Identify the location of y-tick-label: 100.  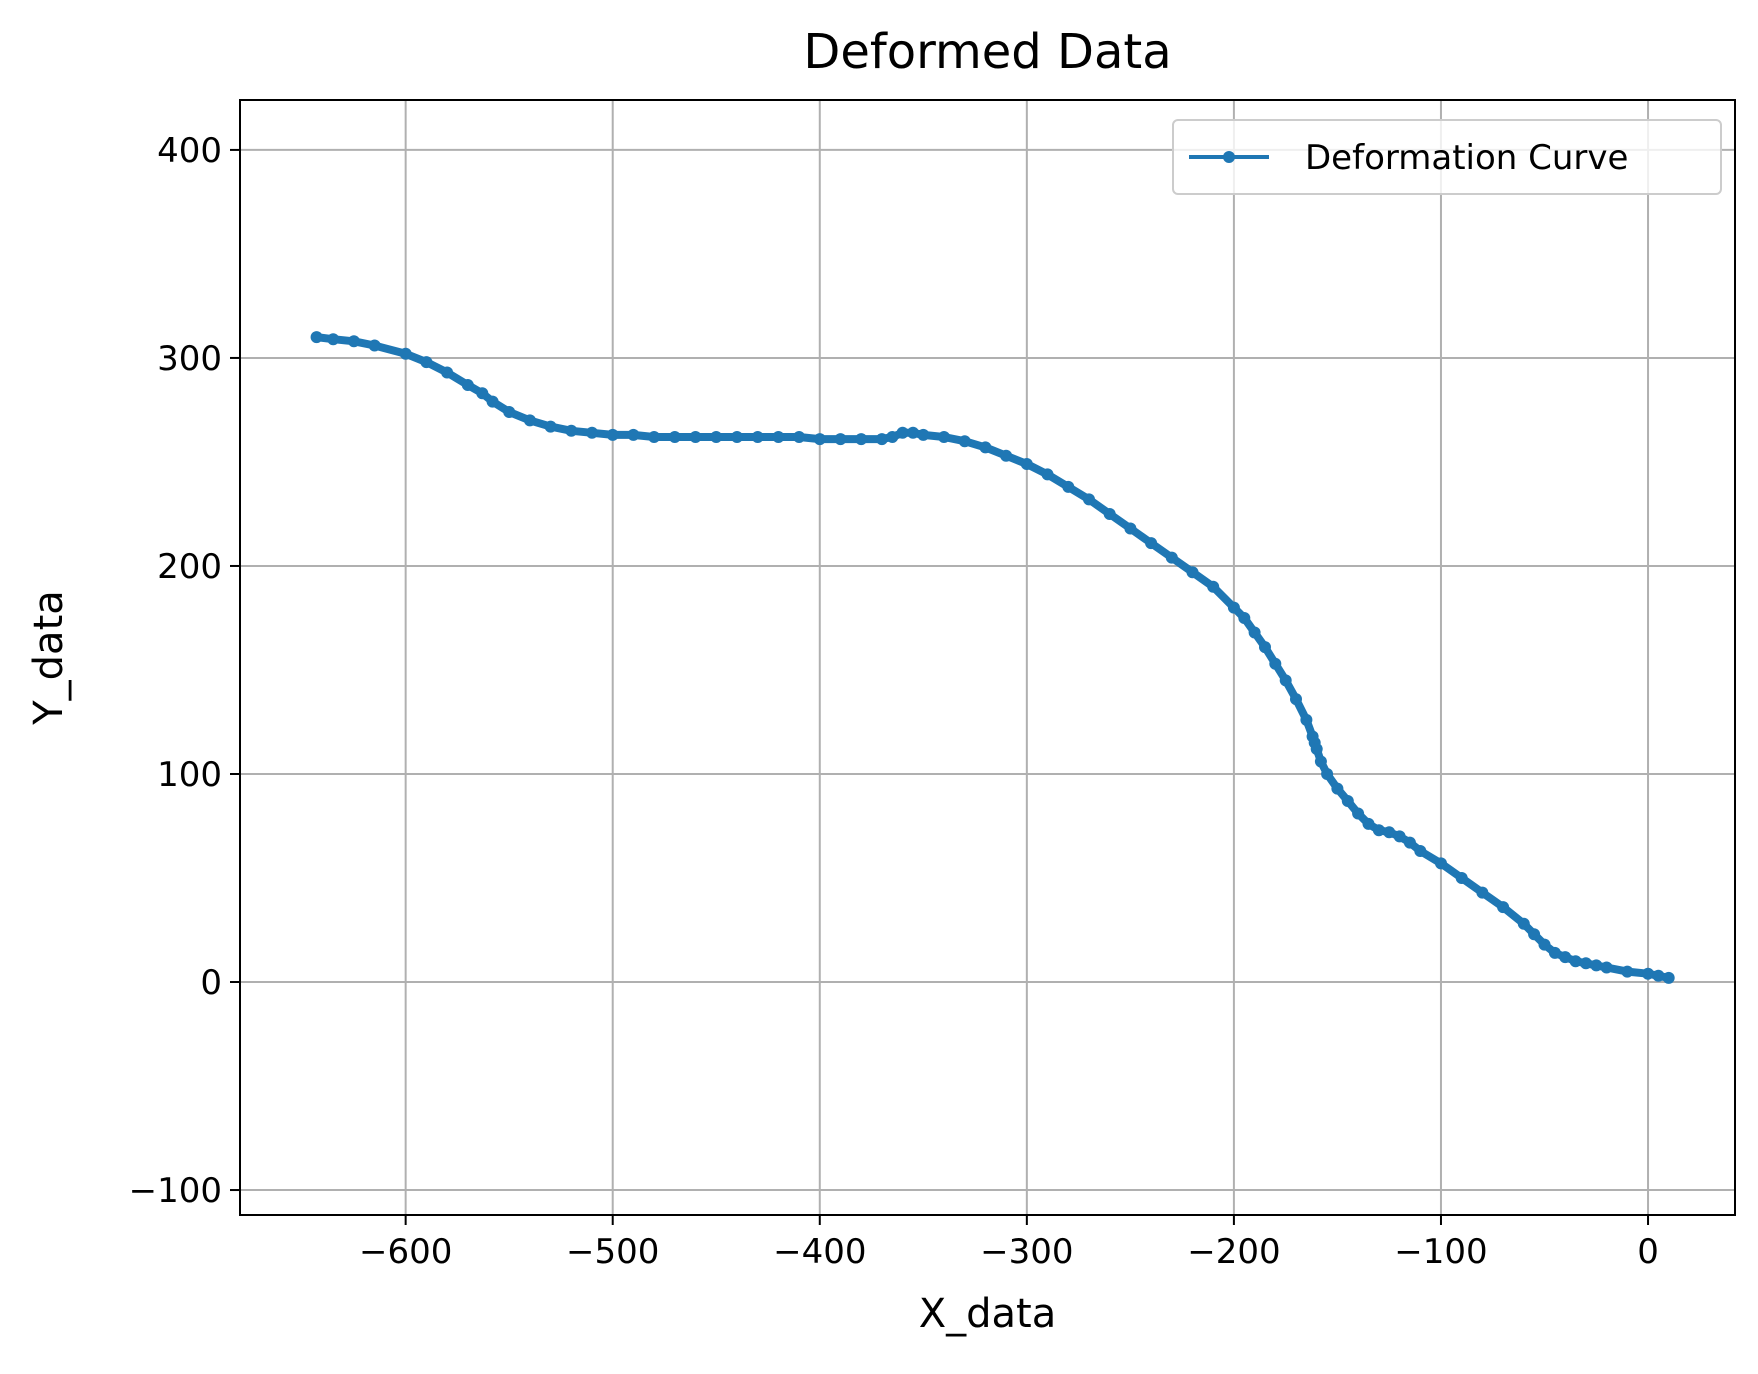
(189, 775).